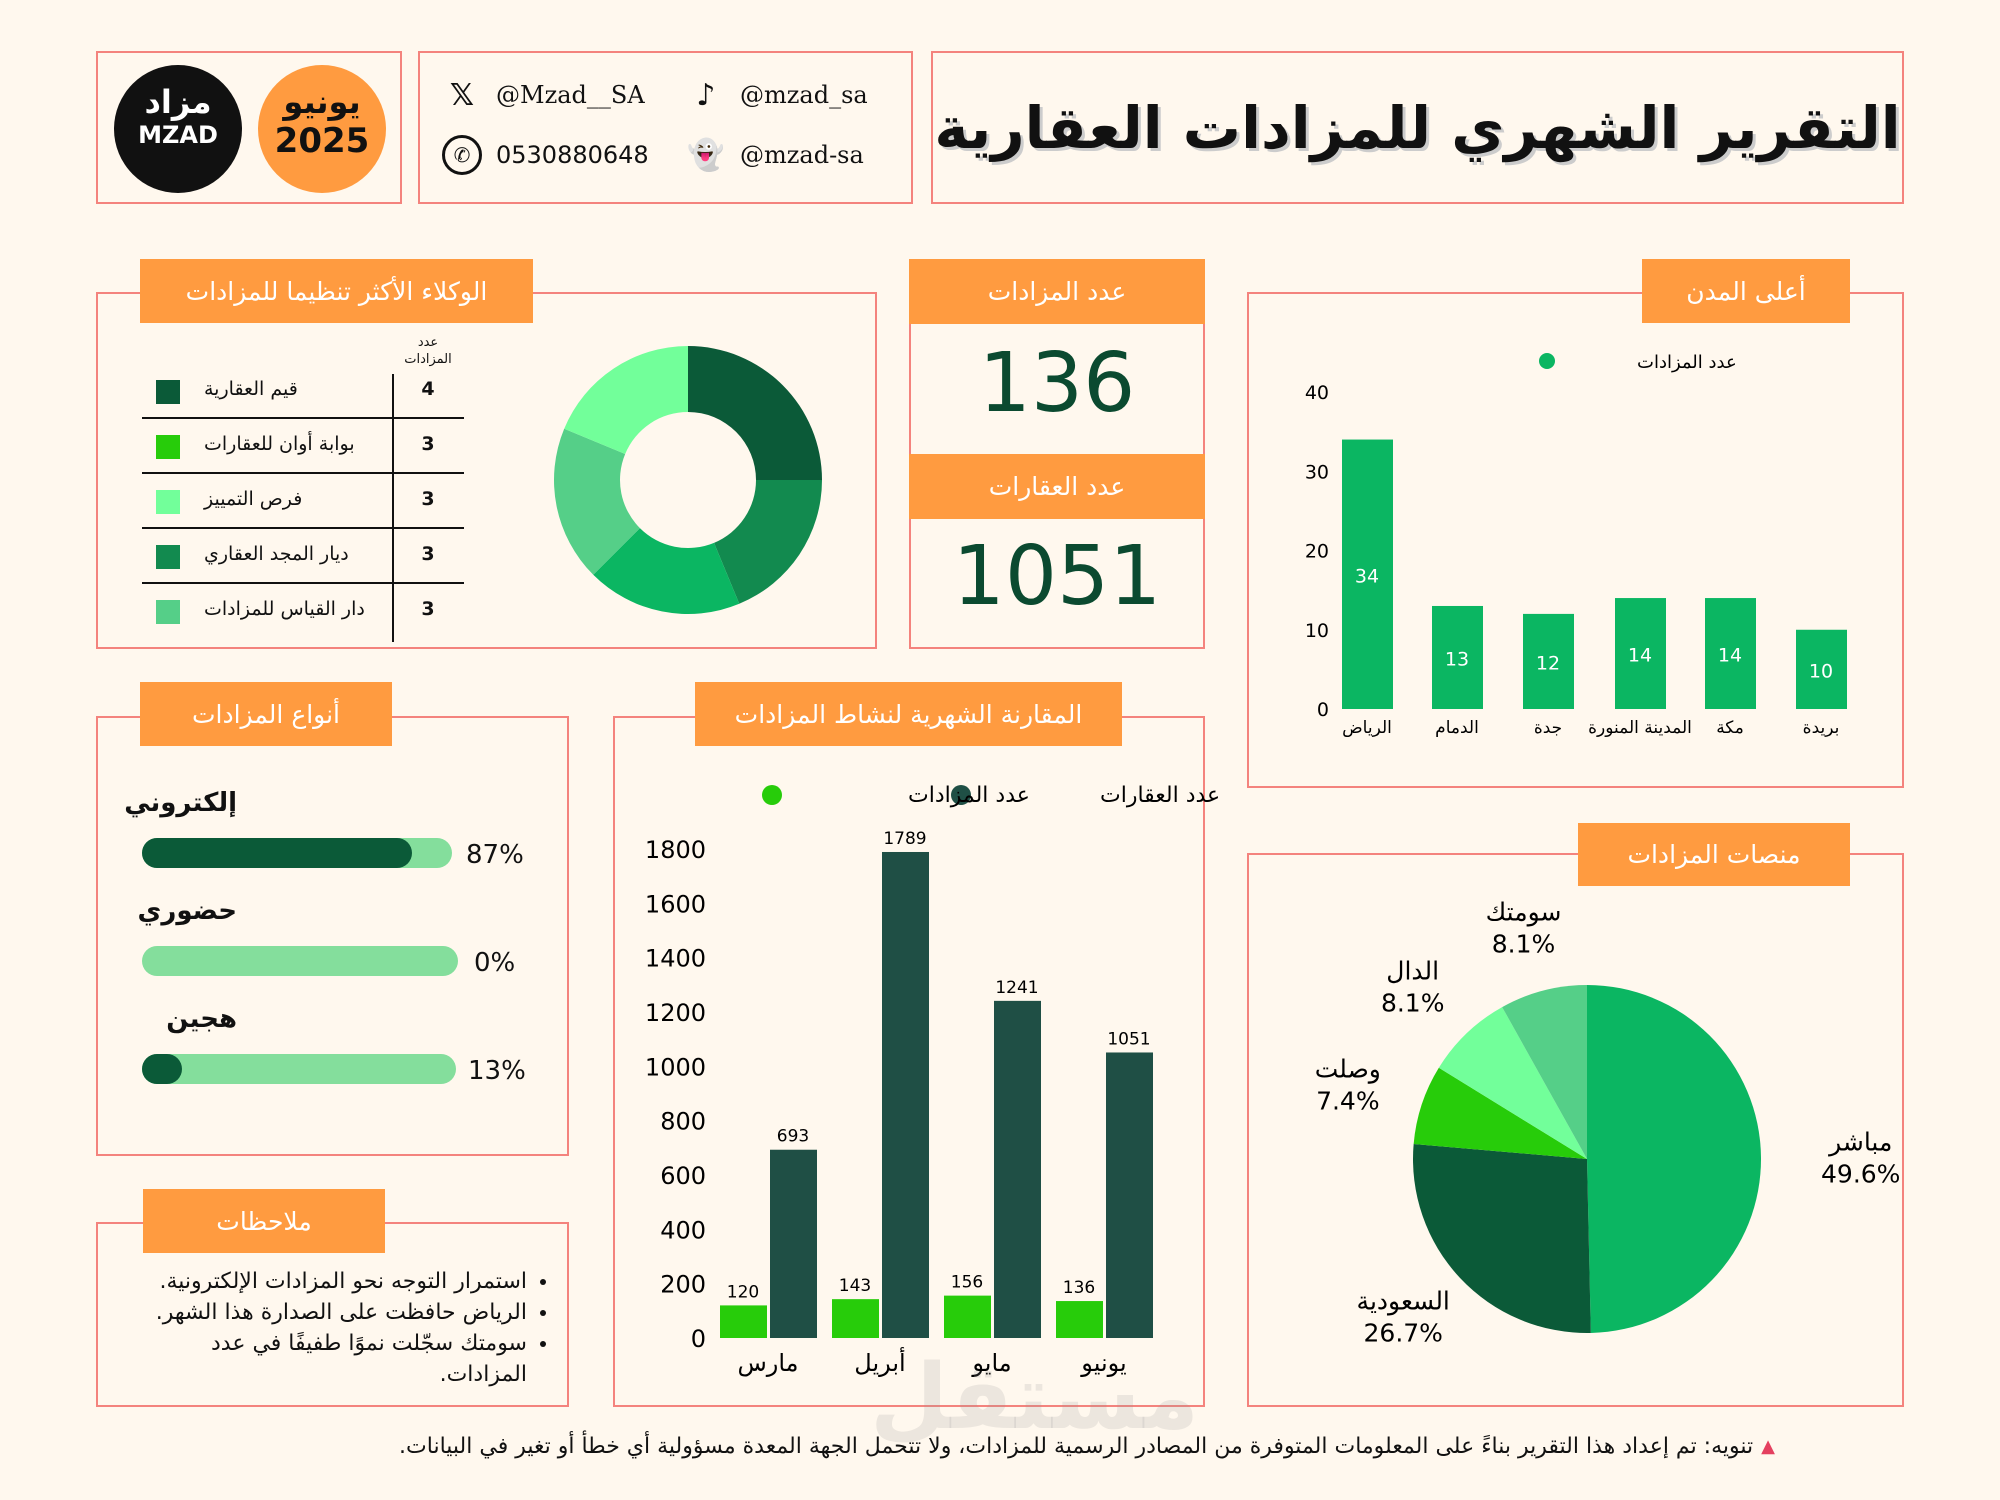 This screenshot has height=1500, width=2000. I want to click on agents-title: الوكلاء الأكثر تنظيما للمزادات, so click(336, 291).